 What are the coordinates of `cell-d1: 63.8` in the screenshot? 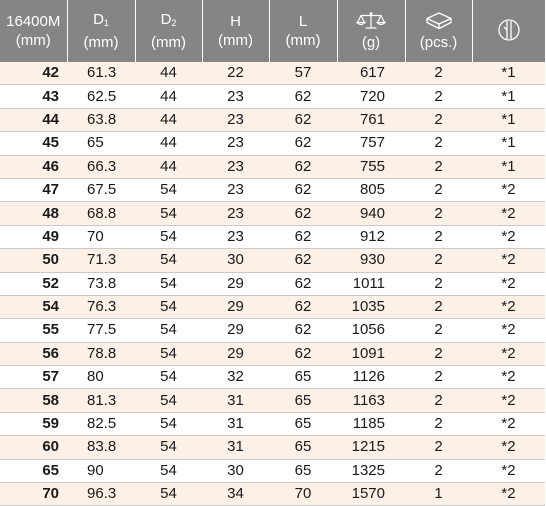 It's located at (101, 120).